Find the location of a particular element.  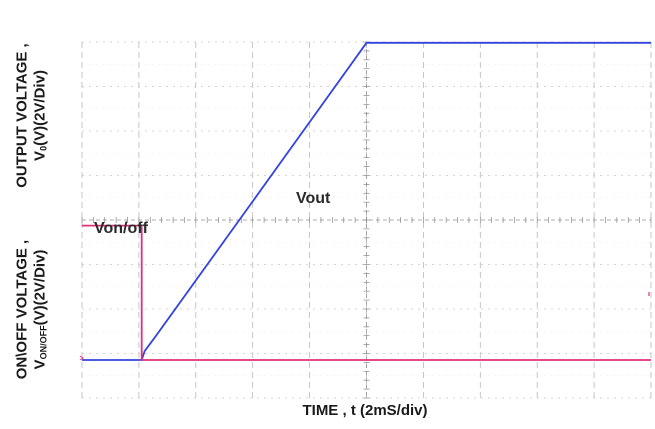

y-axis-label-output-voltage: OUTPUT VOLTAGE , V0(V)(2V/Div) is located at coordinates (33, 116).